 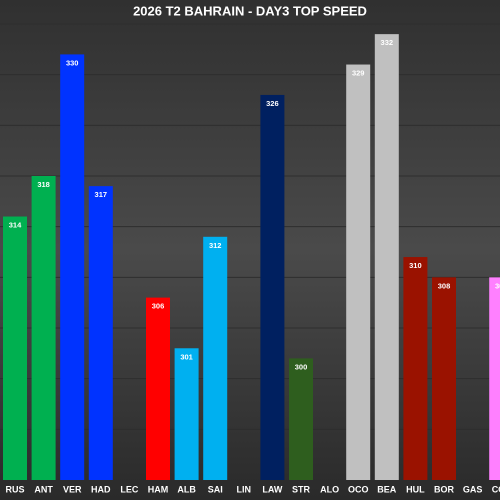 I want to click on value-label: 329, so click(x=358, y=73).